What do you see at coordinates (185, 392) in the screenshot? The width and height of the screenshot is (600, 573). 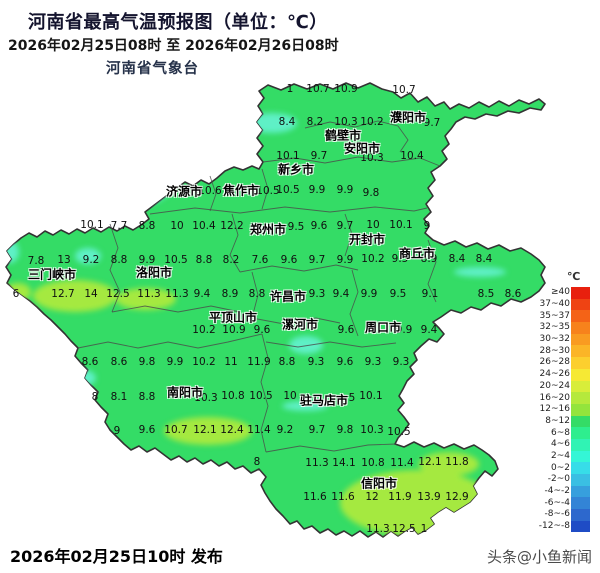 I see `city-label: 南阳市` at bounding box center [185, 392].